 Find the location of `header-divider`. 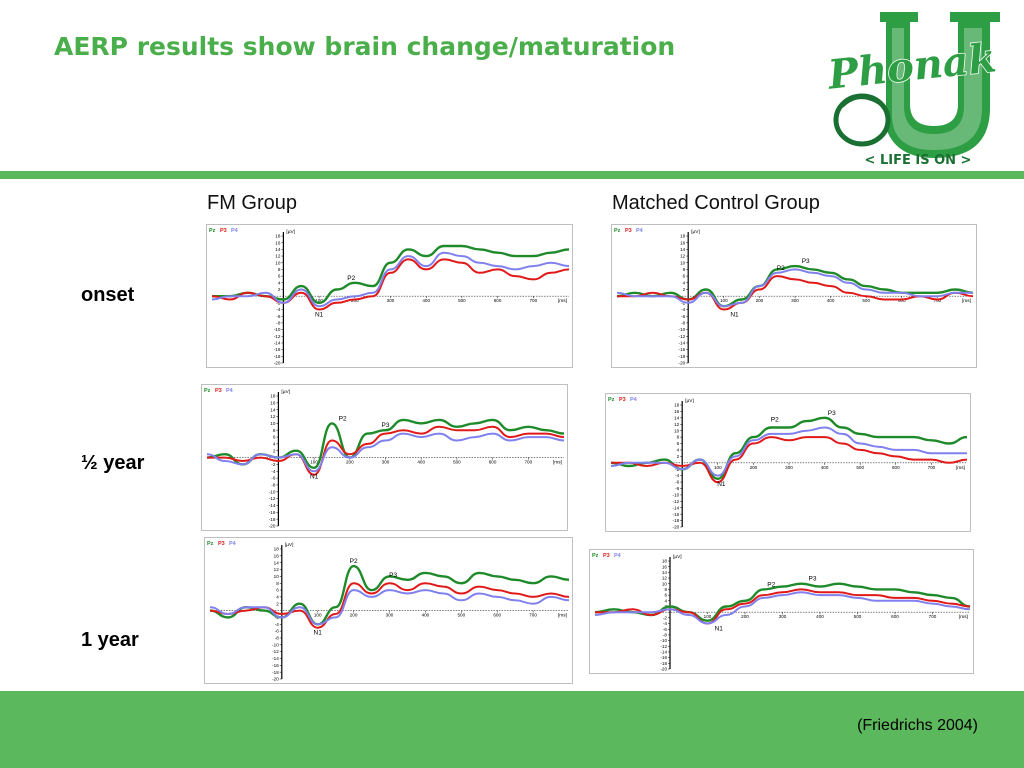

header-divider is located at coordinates (512, 175).